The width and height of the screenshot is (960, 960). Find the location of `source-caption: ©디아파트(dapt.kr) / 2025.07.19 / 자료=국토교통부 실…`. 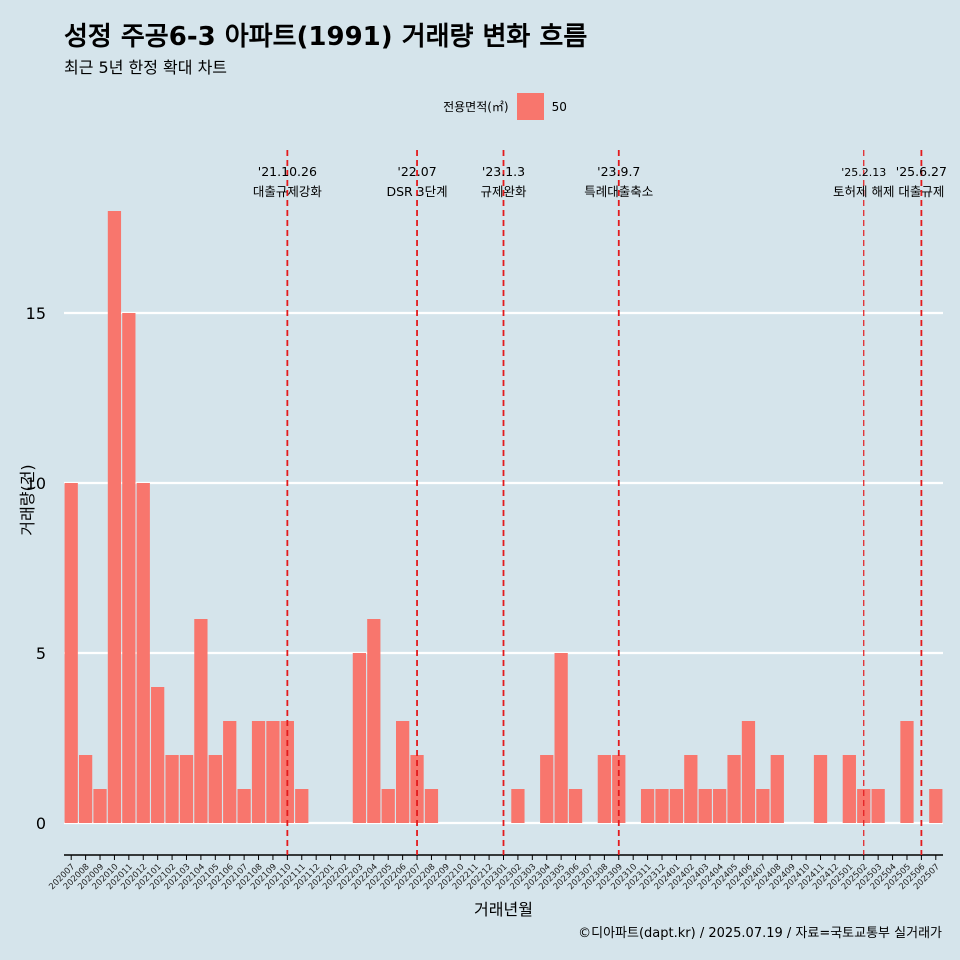

source-caption: ©디아파트(dapt.kr) / 2025.07.19 / 자료=국토교통부 실… is located at coordinates (760, 933).